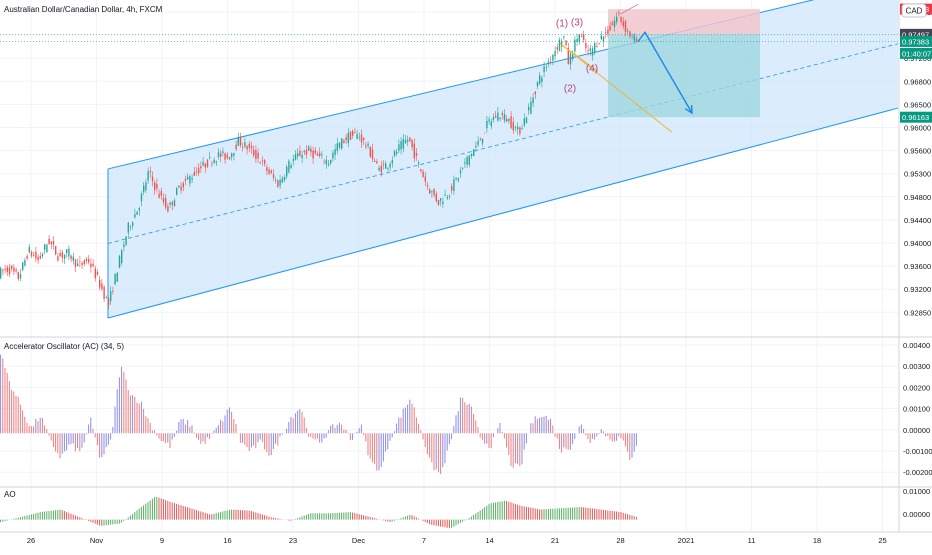  Describe the element at coordinates (917, 197) in the screenshot. I see `price-tick-label: 0.94800` at that location.